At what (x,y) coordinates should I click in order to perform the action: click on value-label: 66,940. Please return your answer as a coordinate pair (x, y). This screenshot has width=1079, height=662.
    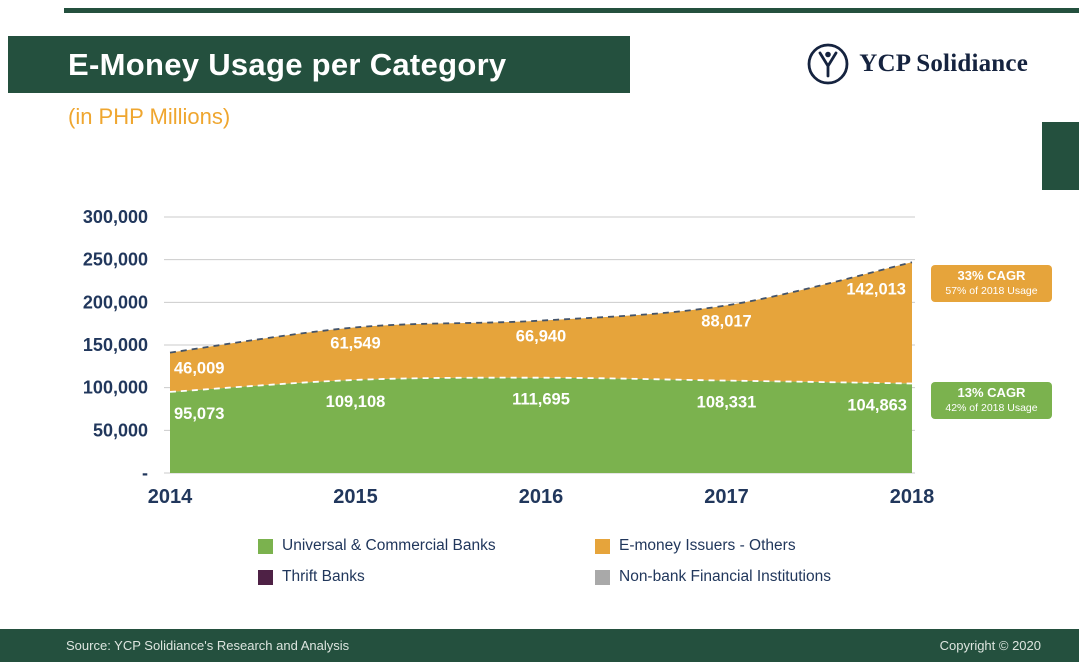
    Looking at the image, I should click on (541, 337).